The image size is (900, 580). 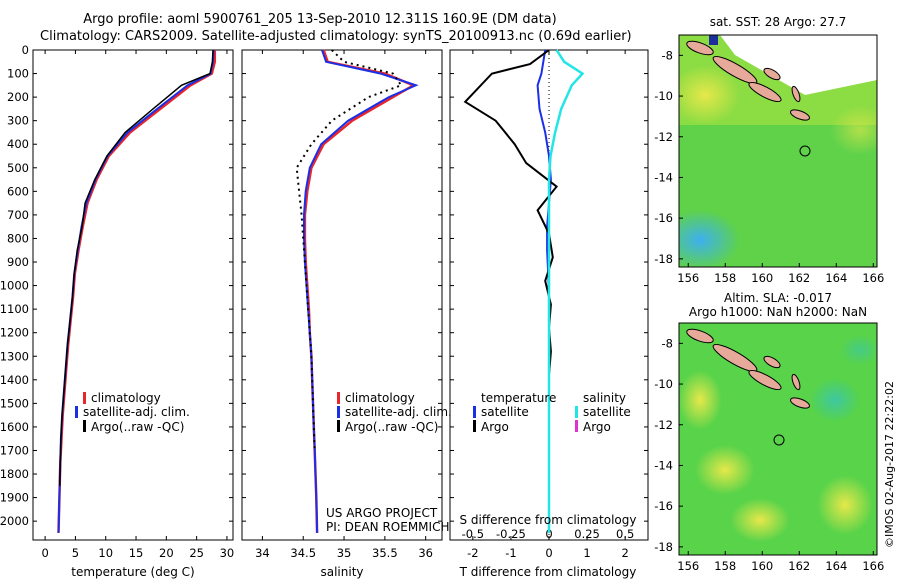 I want to click on legend-swatch-t-argo, so click(x=474, y=426).